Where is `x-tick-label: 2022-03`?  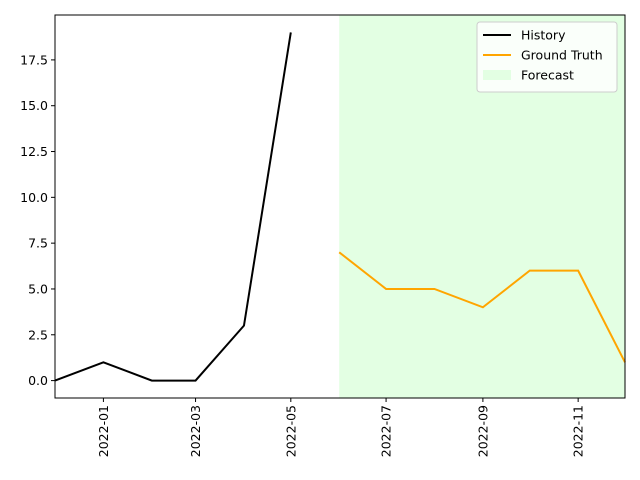
x-tick-label: 2022-03 is located at coordinates (195, 431).